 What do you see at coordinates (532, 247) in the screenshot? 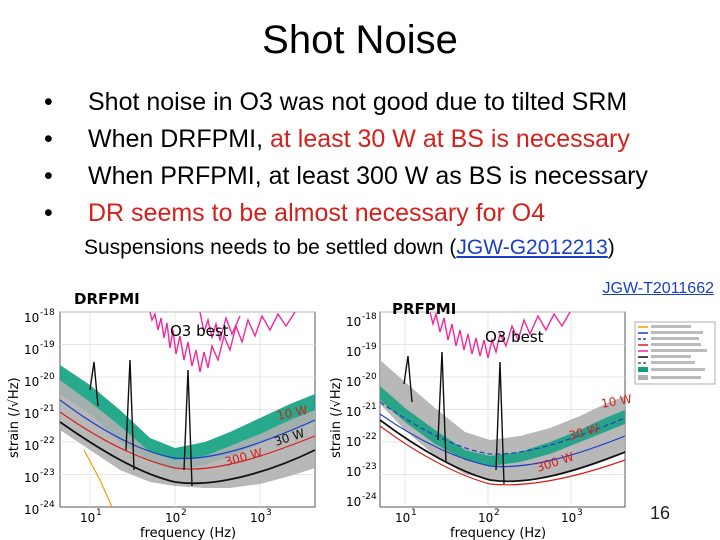
I see `jgw-g2012213-link: JGW-G2012213` at bounding box center [532, 247].